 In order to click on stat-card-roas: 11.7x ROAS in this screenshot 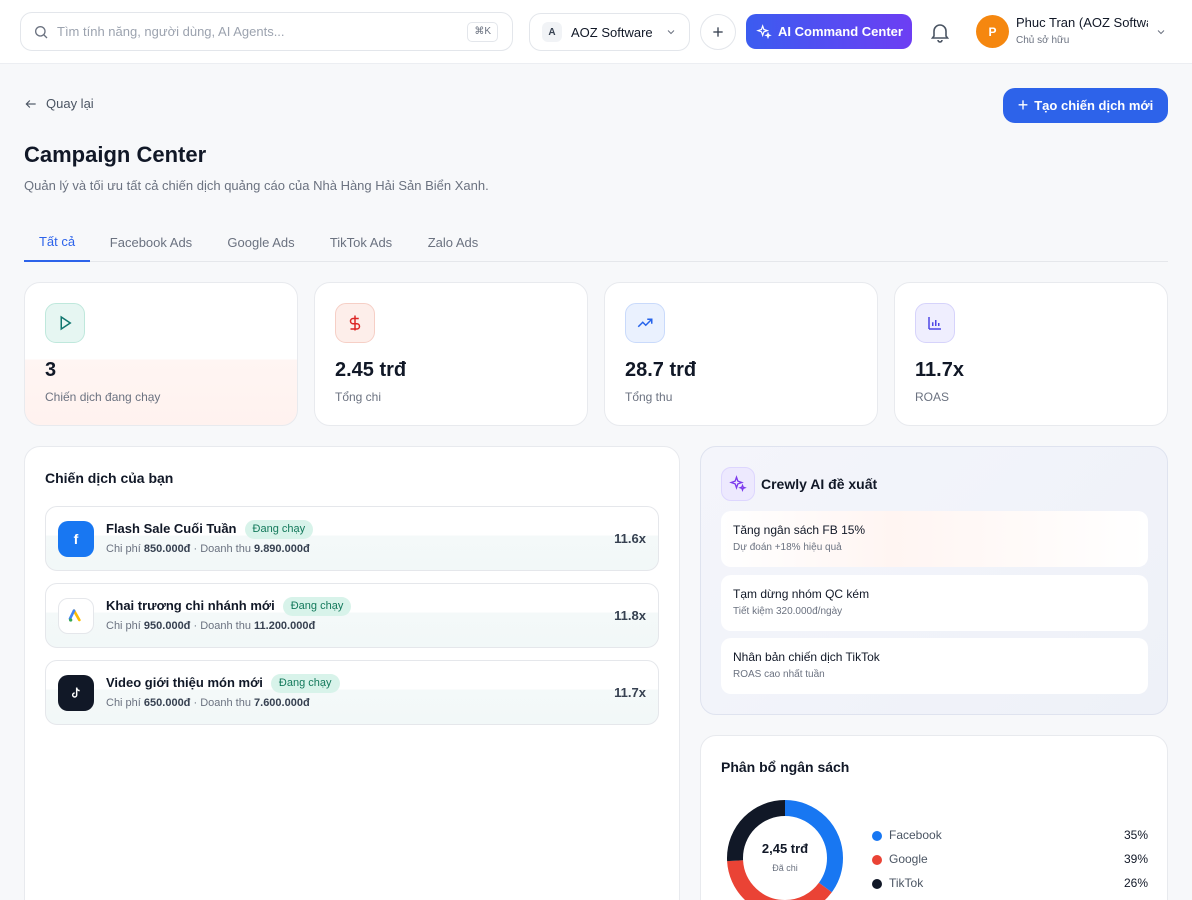, I will do `click(1031, 354)`.